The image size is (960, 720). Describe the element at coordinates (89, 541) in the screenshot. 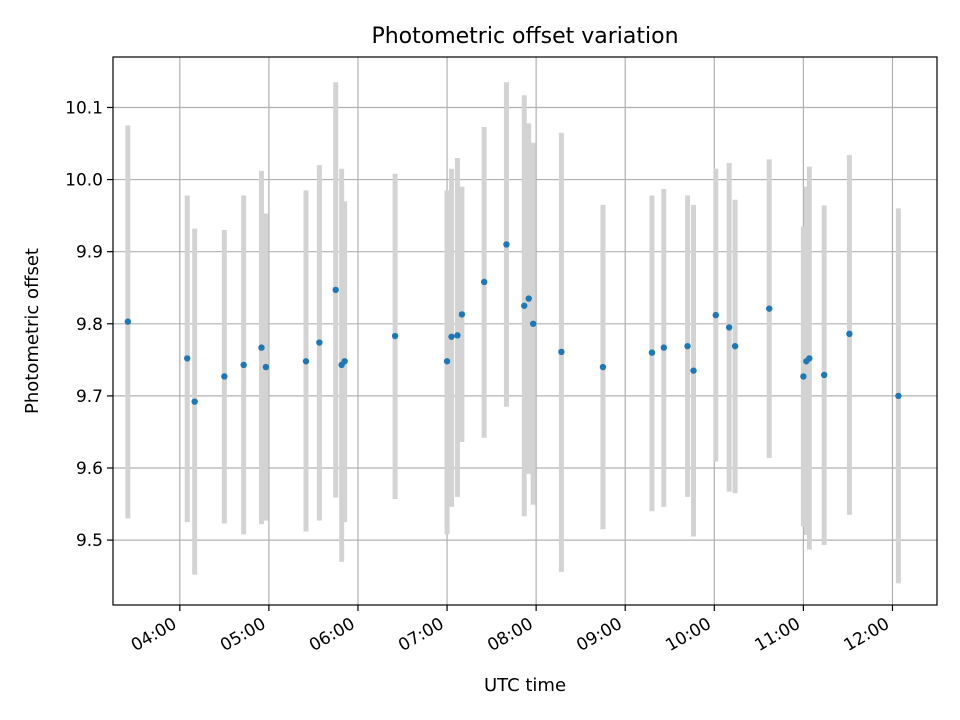

I see `y-tick-label: 9.5` at that location.